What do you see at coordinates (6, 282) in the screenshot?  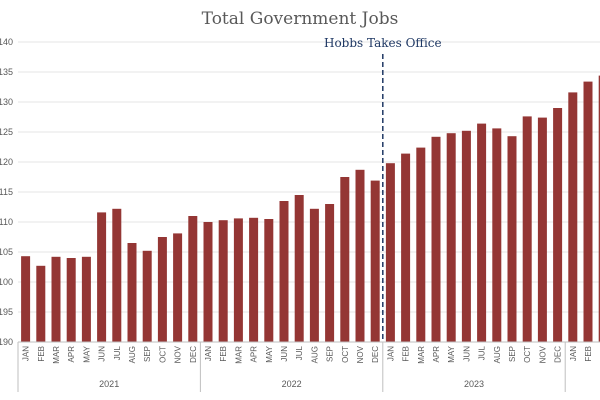 I see `y-tick-label: 100` at bounding box center [6, 282].